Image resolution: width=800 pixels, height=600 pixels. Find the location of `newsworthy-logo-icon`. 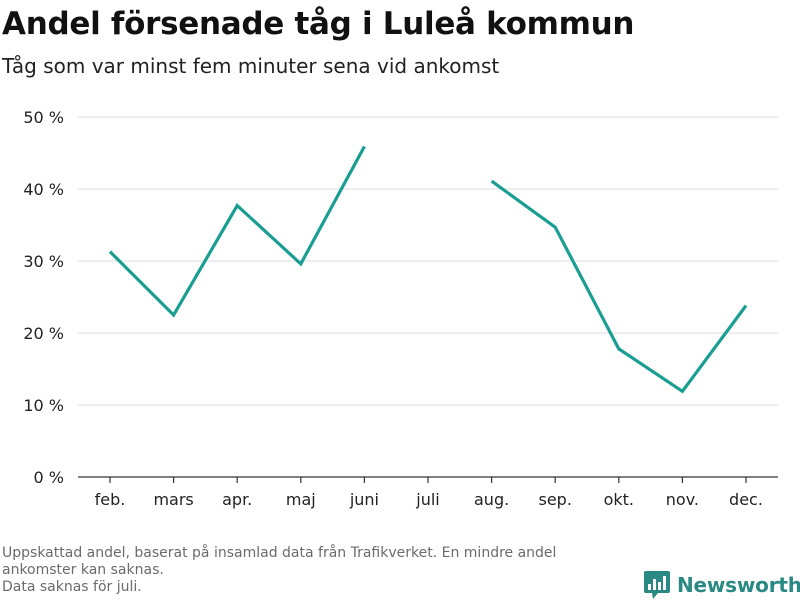

newsworthy-logo-icon is located at coordinates (657, 585).